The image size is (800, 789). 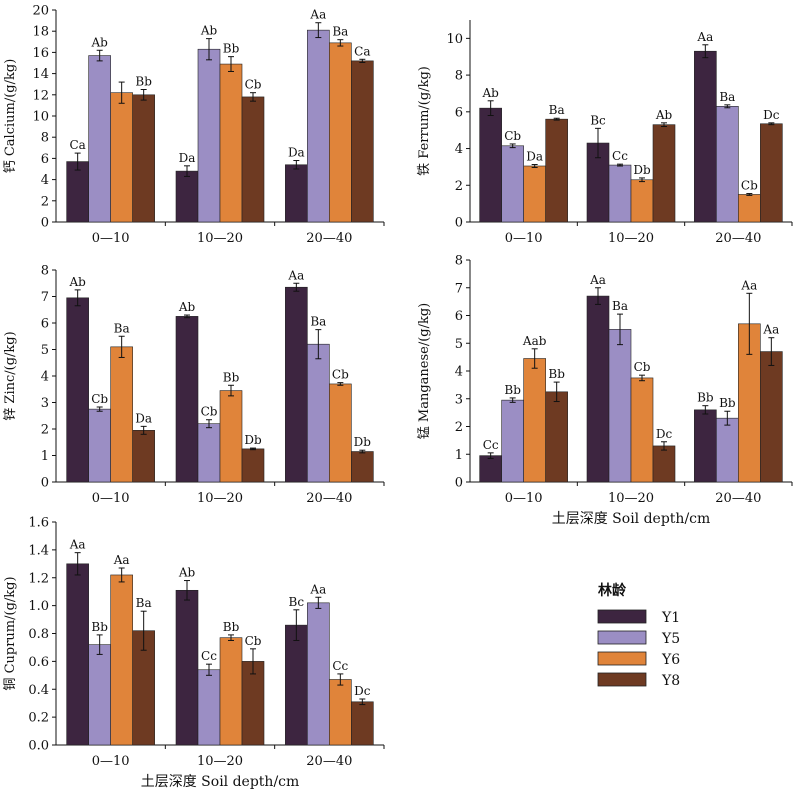 I want to click on y-tick-label: 0.2, so click(x=38, y=718).